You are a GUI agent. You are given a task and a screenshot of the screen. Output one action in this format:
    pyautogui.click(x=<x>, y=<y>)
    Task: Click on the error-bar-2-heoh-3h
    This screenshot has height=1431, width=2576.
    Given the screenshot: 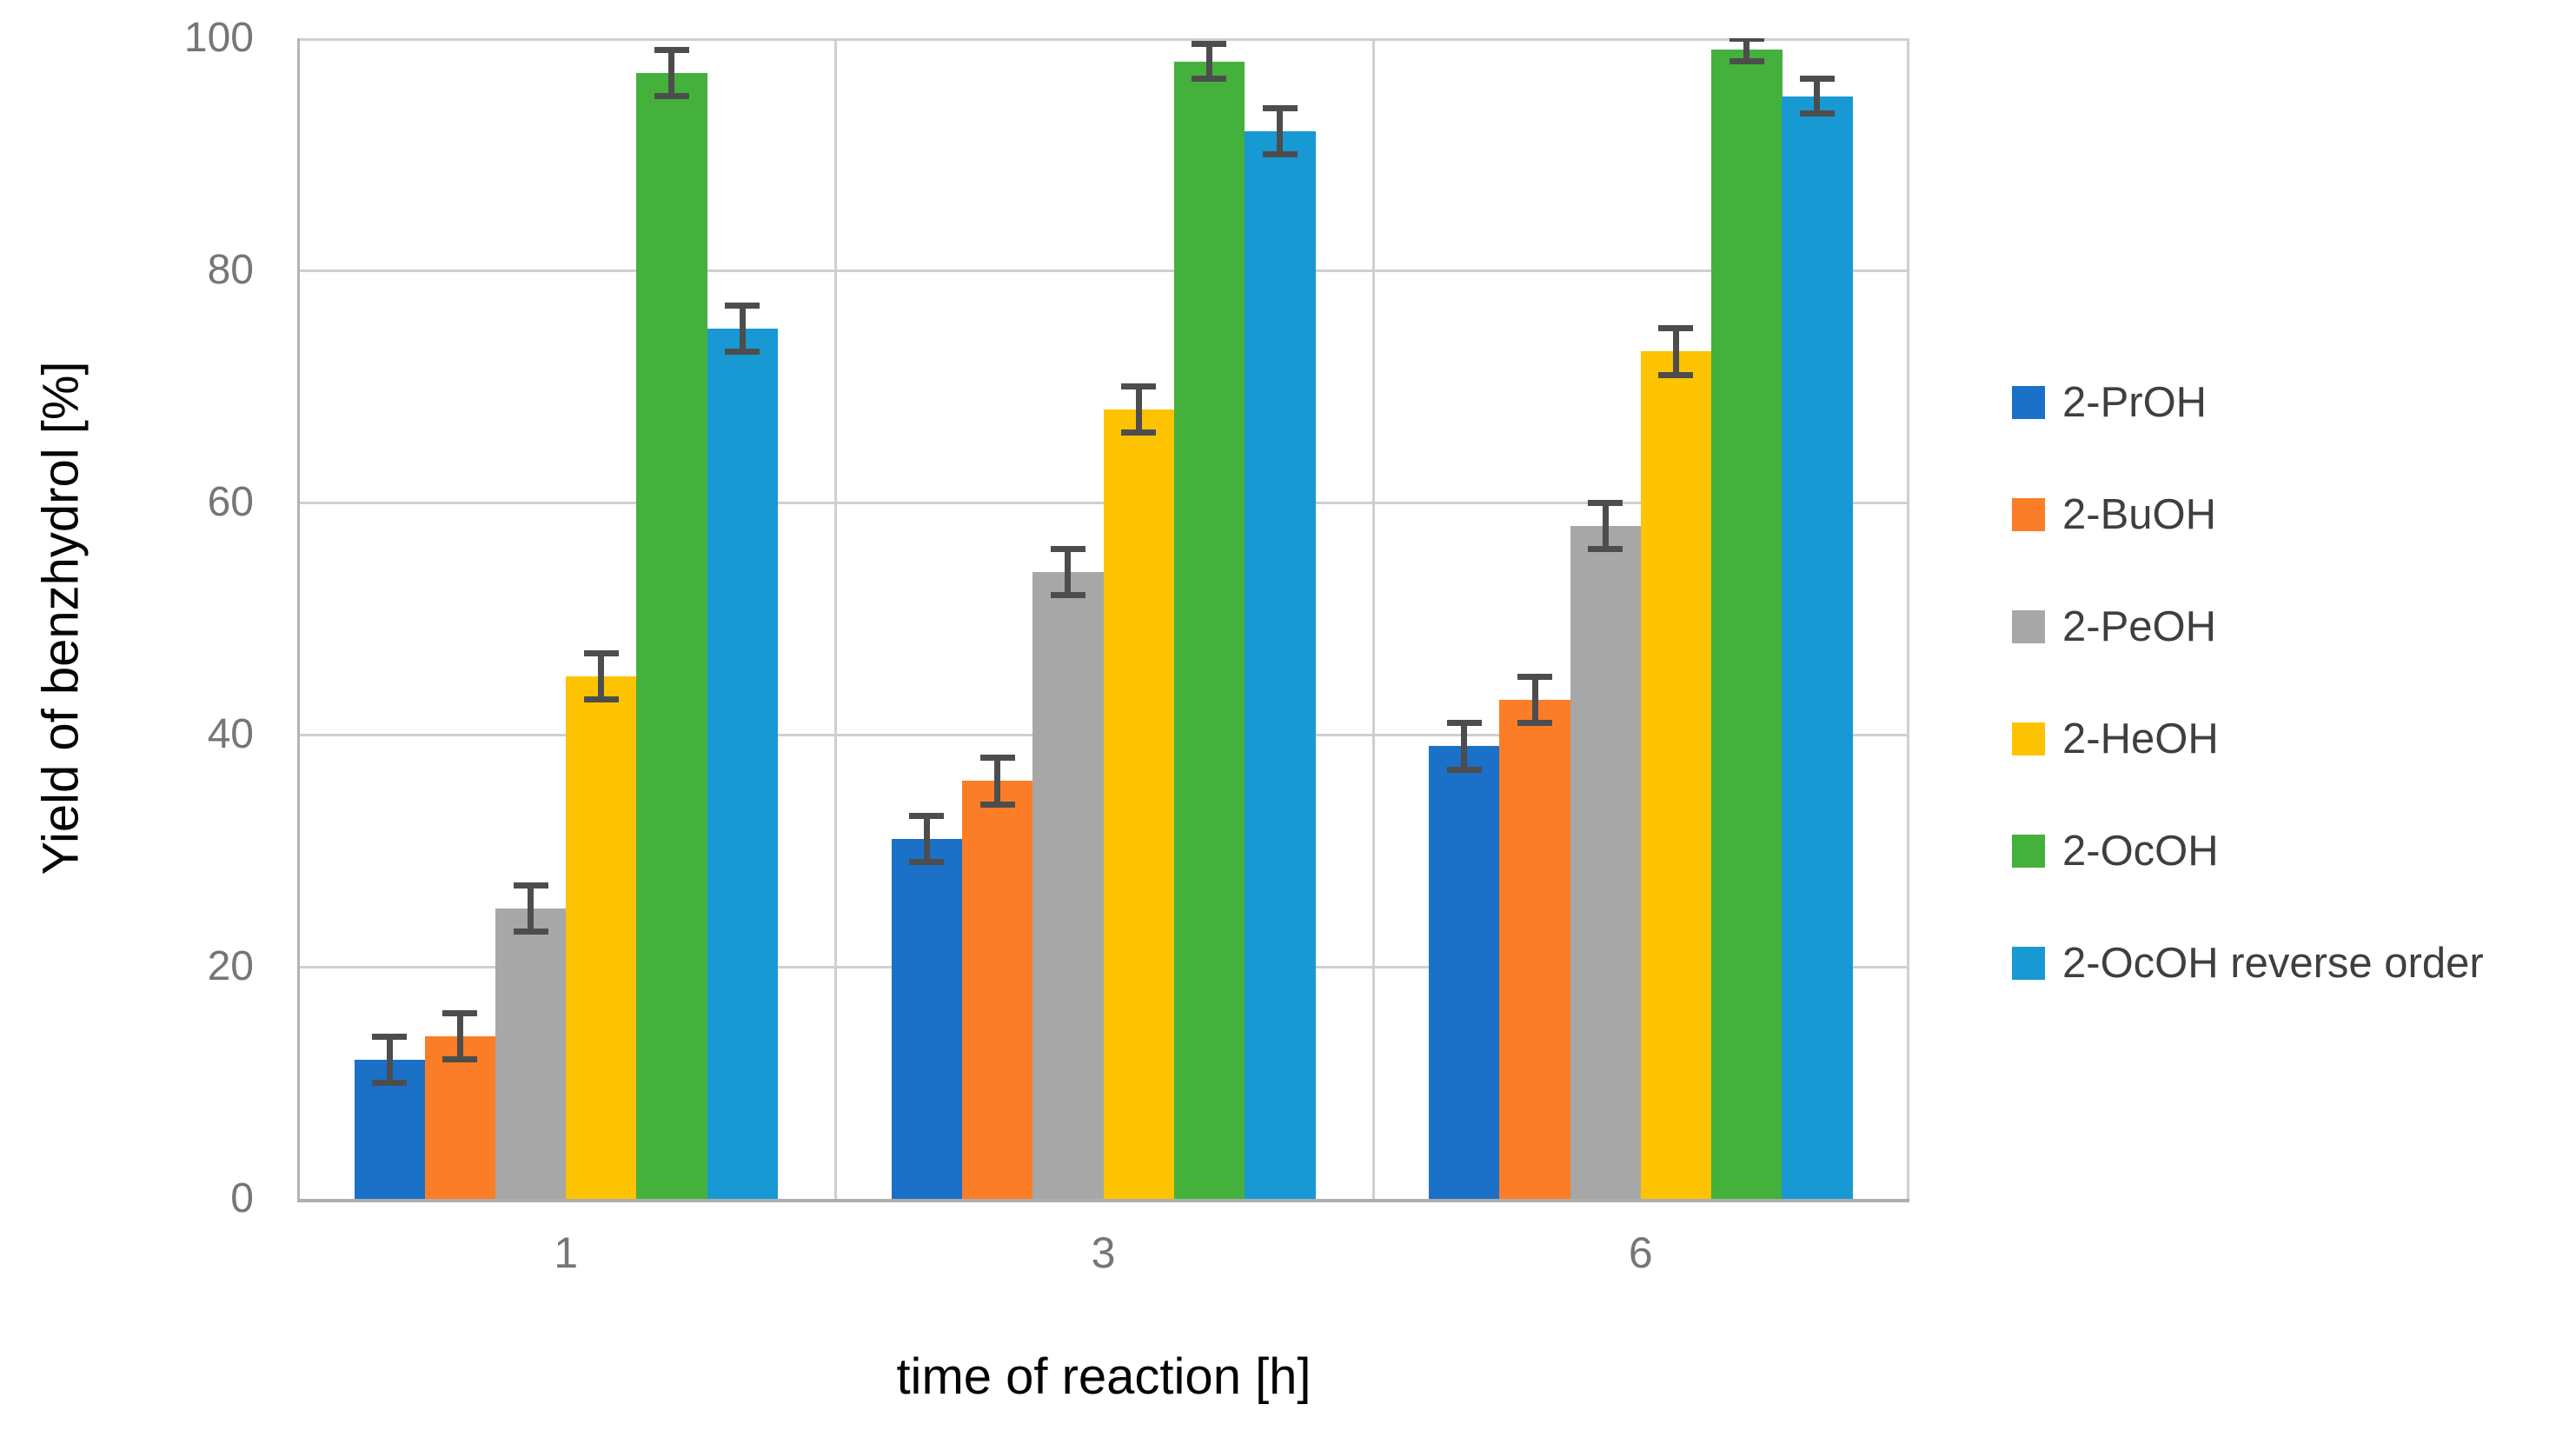 What is the action you would take?
    pyautogui.click(x=1138, y=409)
    